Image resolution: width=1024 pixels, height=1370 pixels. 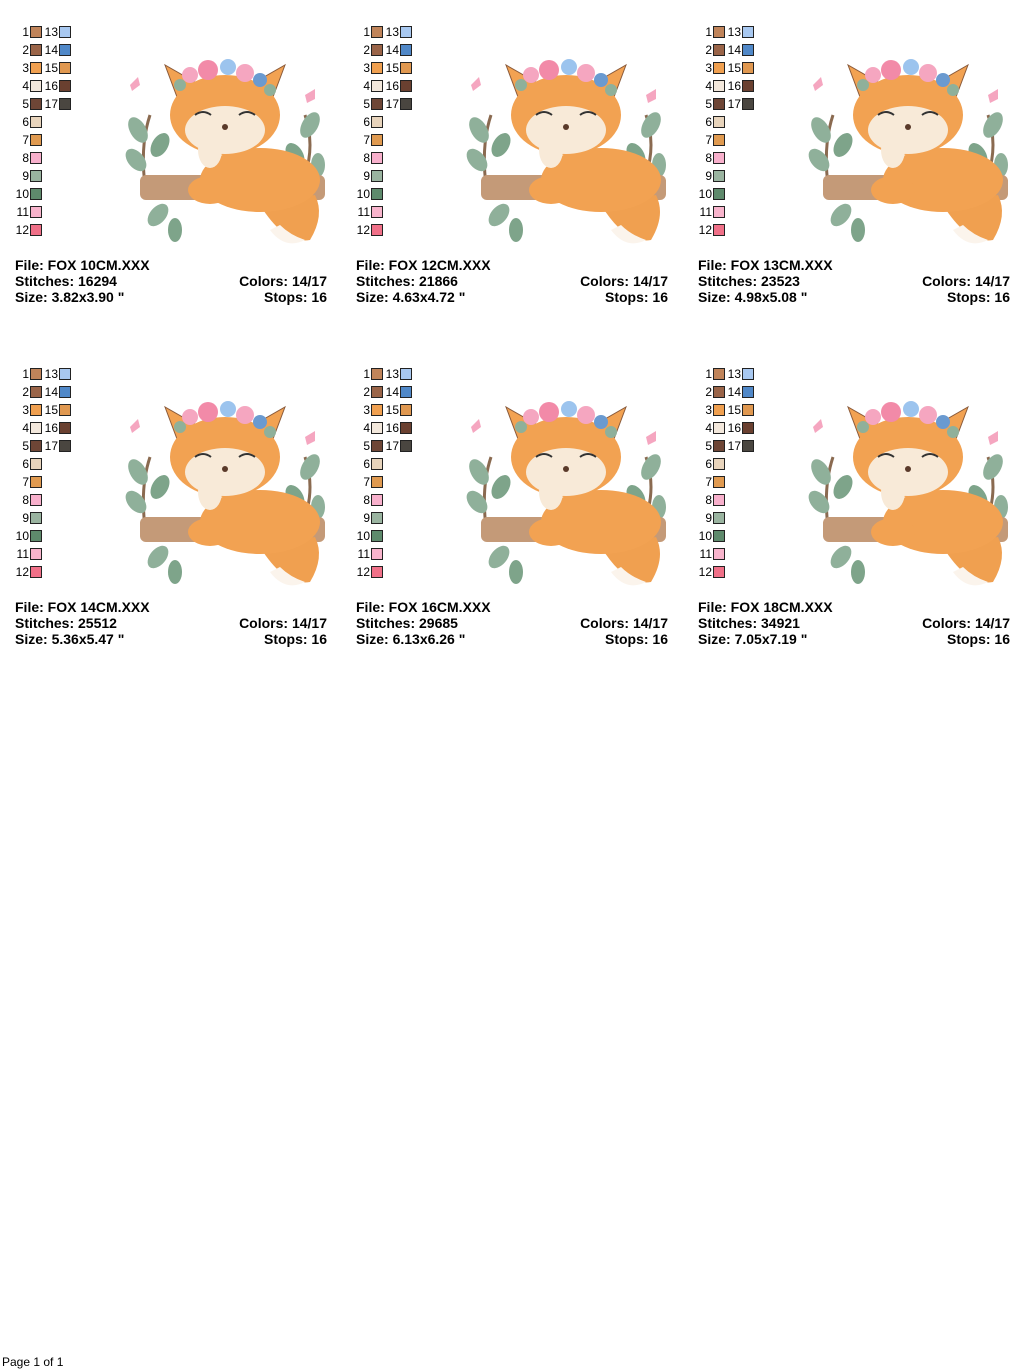 What do you see at coordinates (708, 518) in the screenshot?
I see `palette-number: 9` at bounding box center [708, 518].